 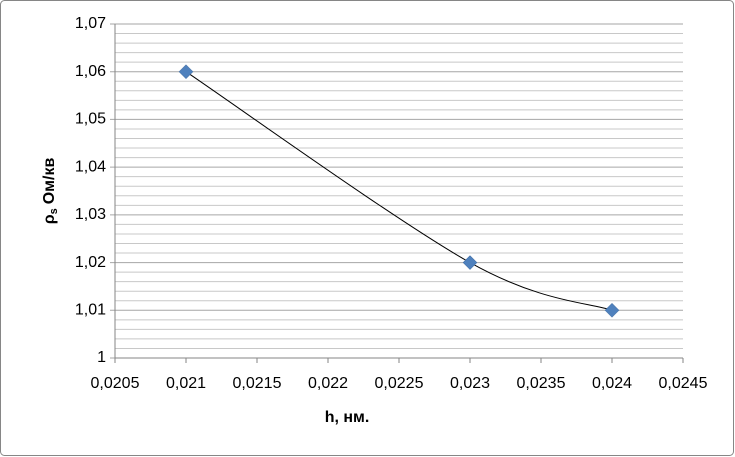 What do you see at coordinates (683, 383) in the screenshot?
I see `x-tick-label: 0,0245` at bounding box center [683, 383].